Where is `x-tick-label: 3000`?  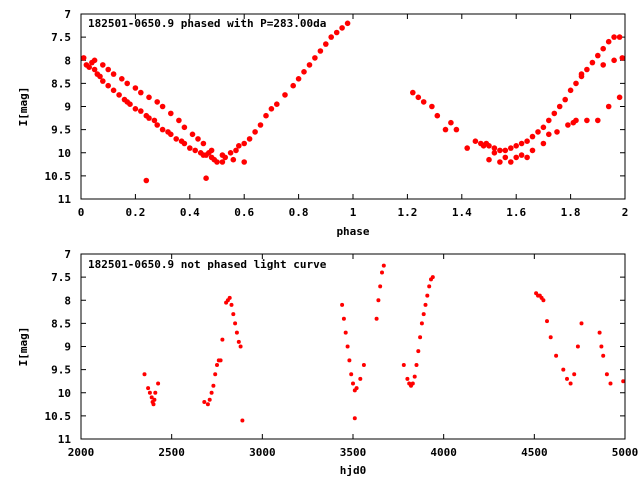 x-tick-label: 3000 is located at coordinates (262, 452).